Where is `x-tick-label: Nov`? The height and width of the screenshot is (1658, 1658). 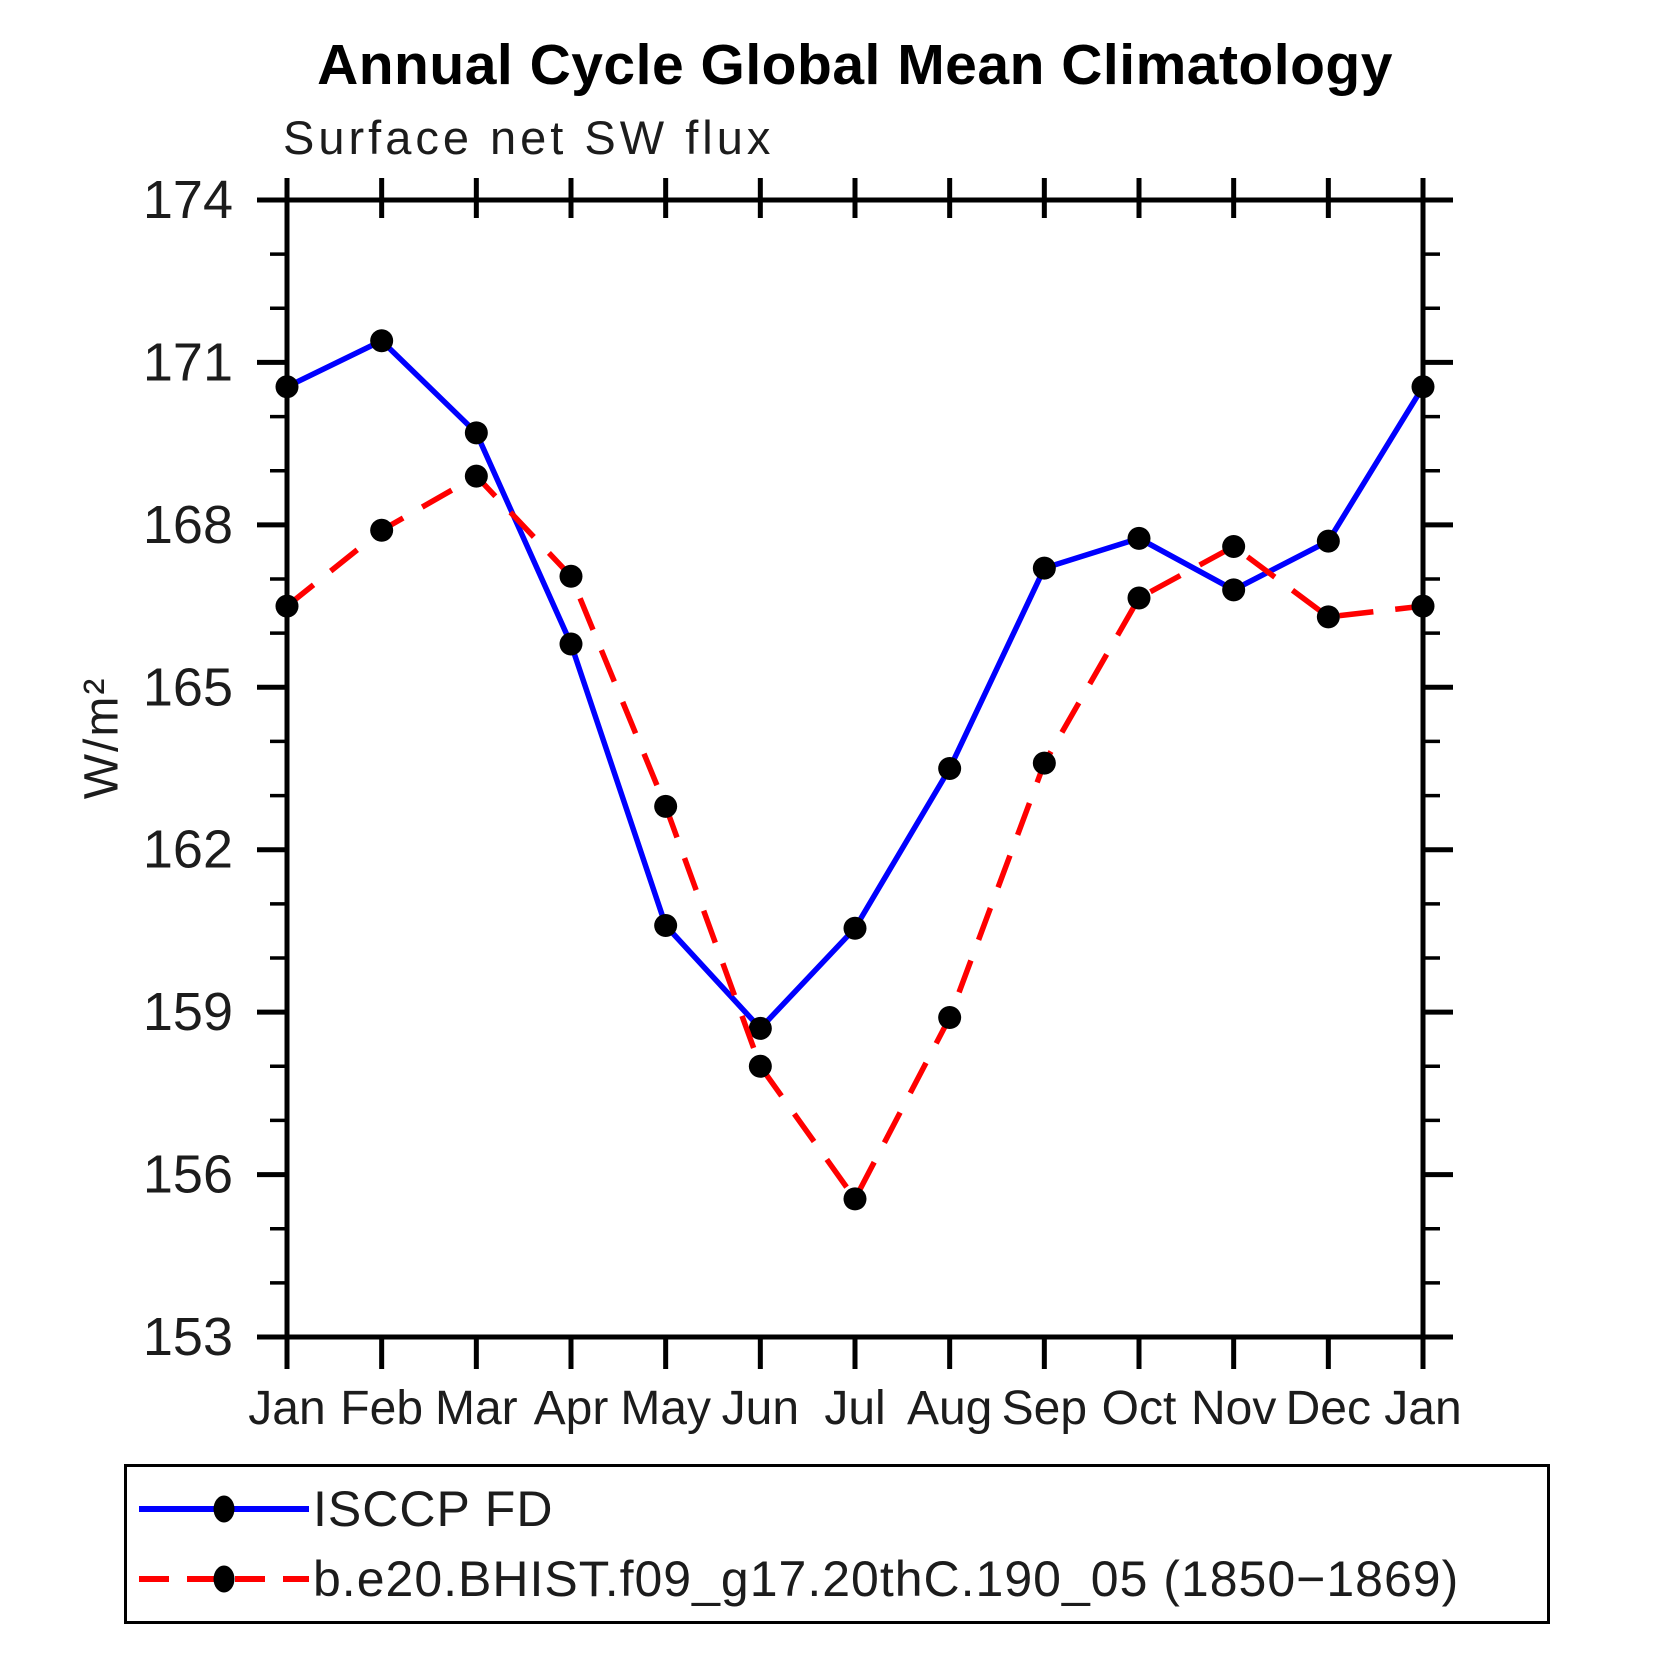
x-tick-label: Nov is located at coordinates (1233, 1408).